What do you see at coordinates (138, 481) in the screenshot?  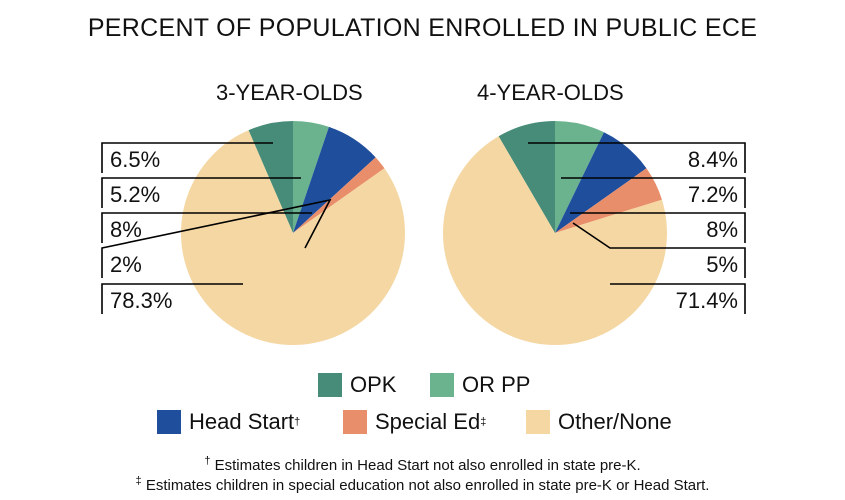 I see `footnote-mark: ‡` at bounding box center [138, 481].